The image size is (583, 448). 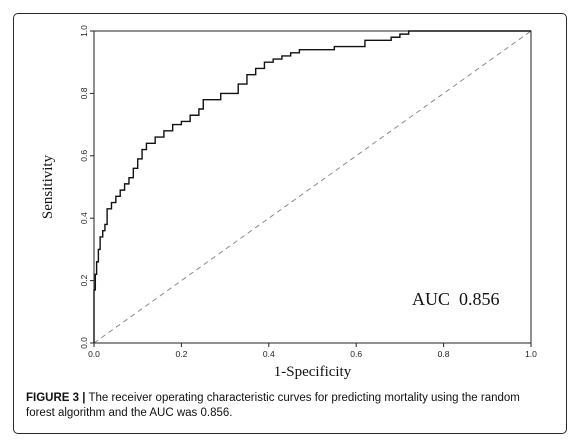 What do you see at coordinates (313, 372) in the screenshot?
I see `x-axis-title: 1-Specificity` at bounding box center [313, 372].